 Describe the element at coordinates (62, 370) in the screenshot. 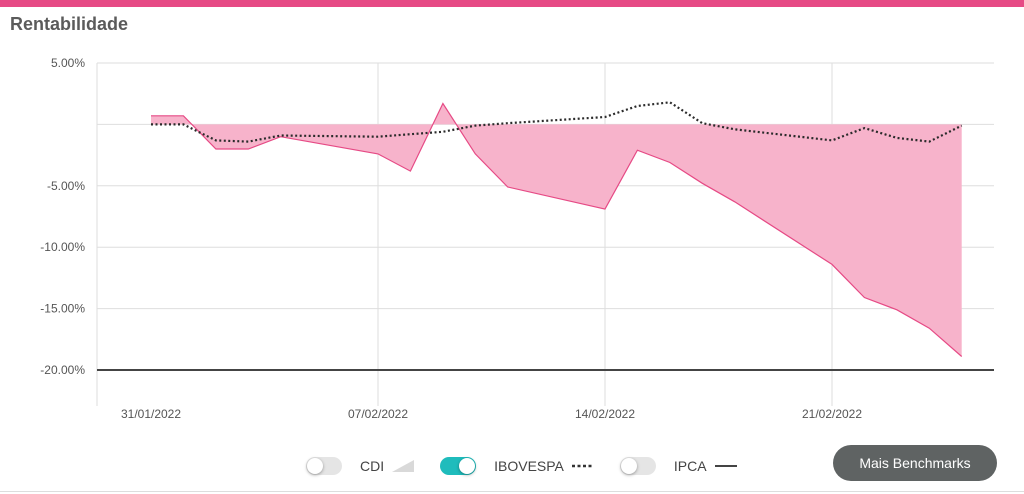

I see `y-tick-label: -20.00%` at that location.